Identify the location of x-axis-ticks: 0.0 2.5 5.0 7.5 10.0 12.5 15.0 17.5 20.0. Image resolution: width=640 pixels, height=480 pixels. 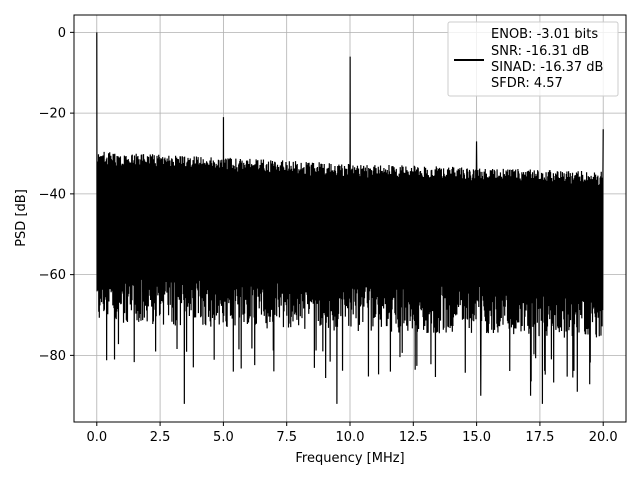
(352, 433).